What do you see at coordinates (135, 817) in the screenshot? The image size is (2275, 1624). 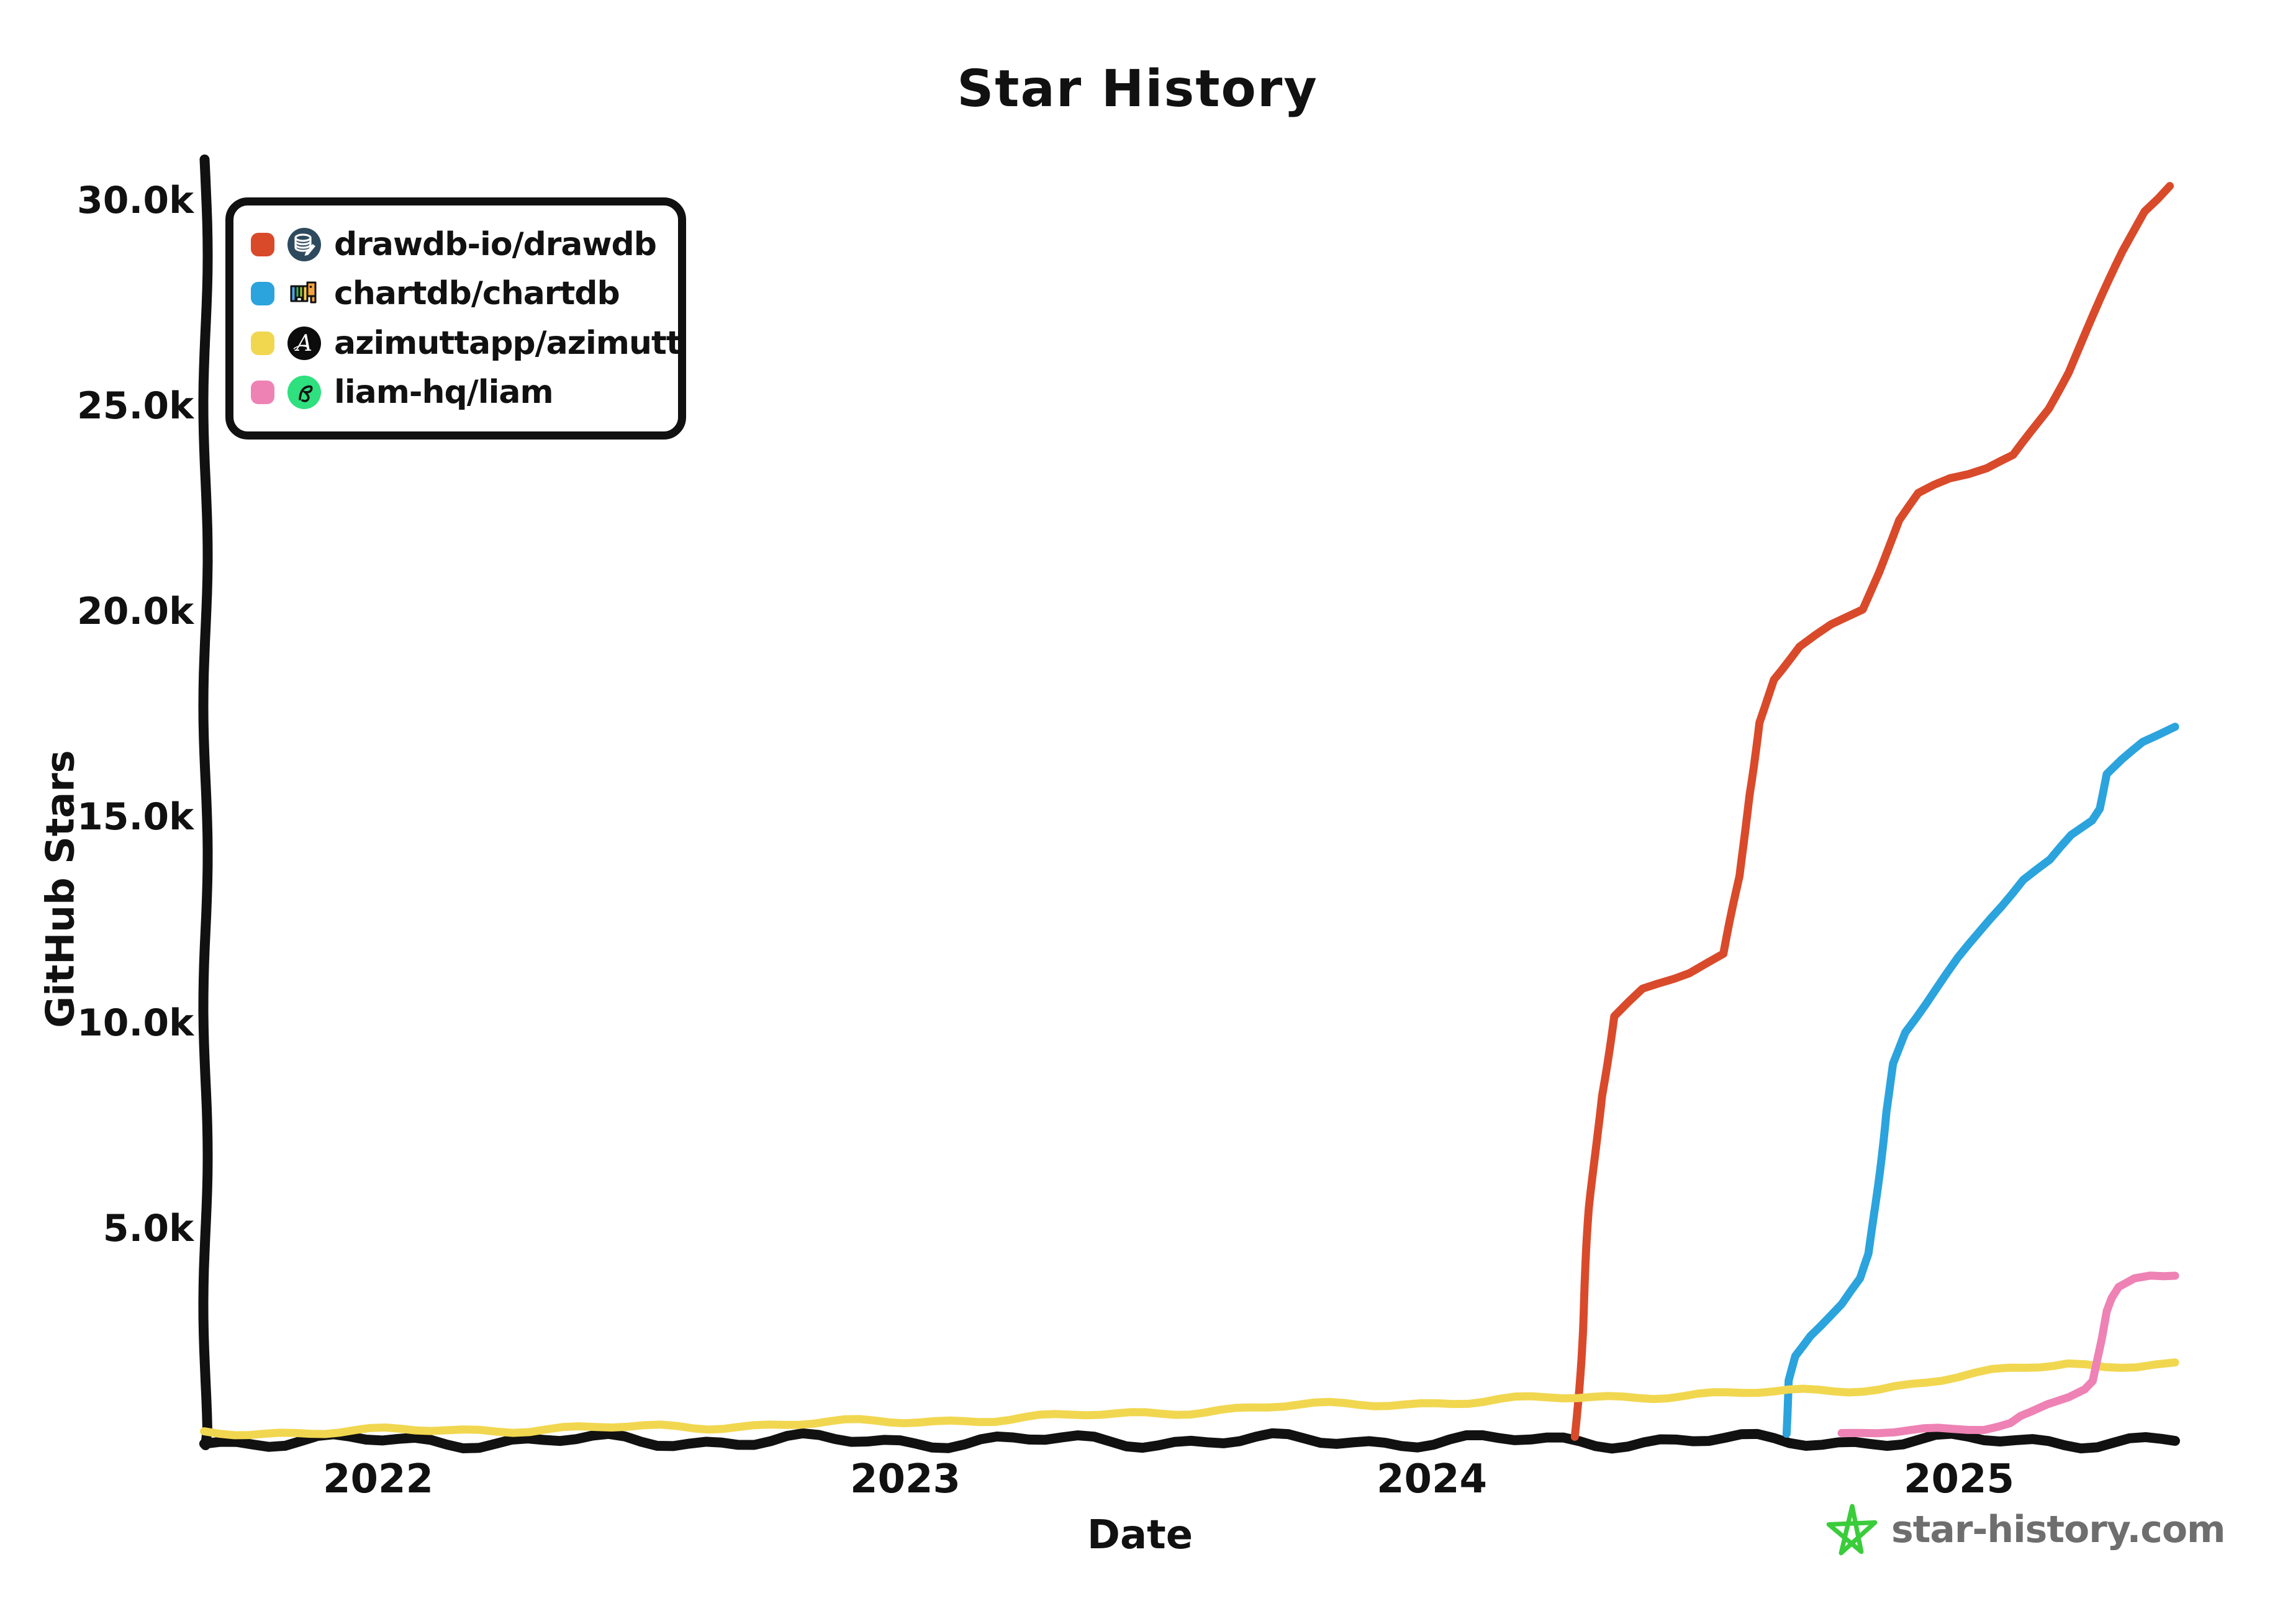 I see `y-tick-label: 15.0k` at bounding box center [135, 817].